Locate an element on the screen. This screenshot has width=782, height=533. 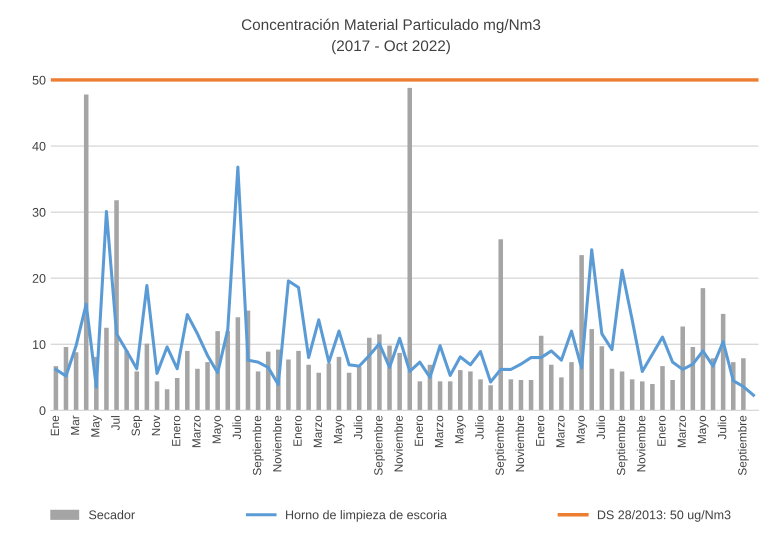
x-tick-label: Sep is located at coordinates (137, 426).